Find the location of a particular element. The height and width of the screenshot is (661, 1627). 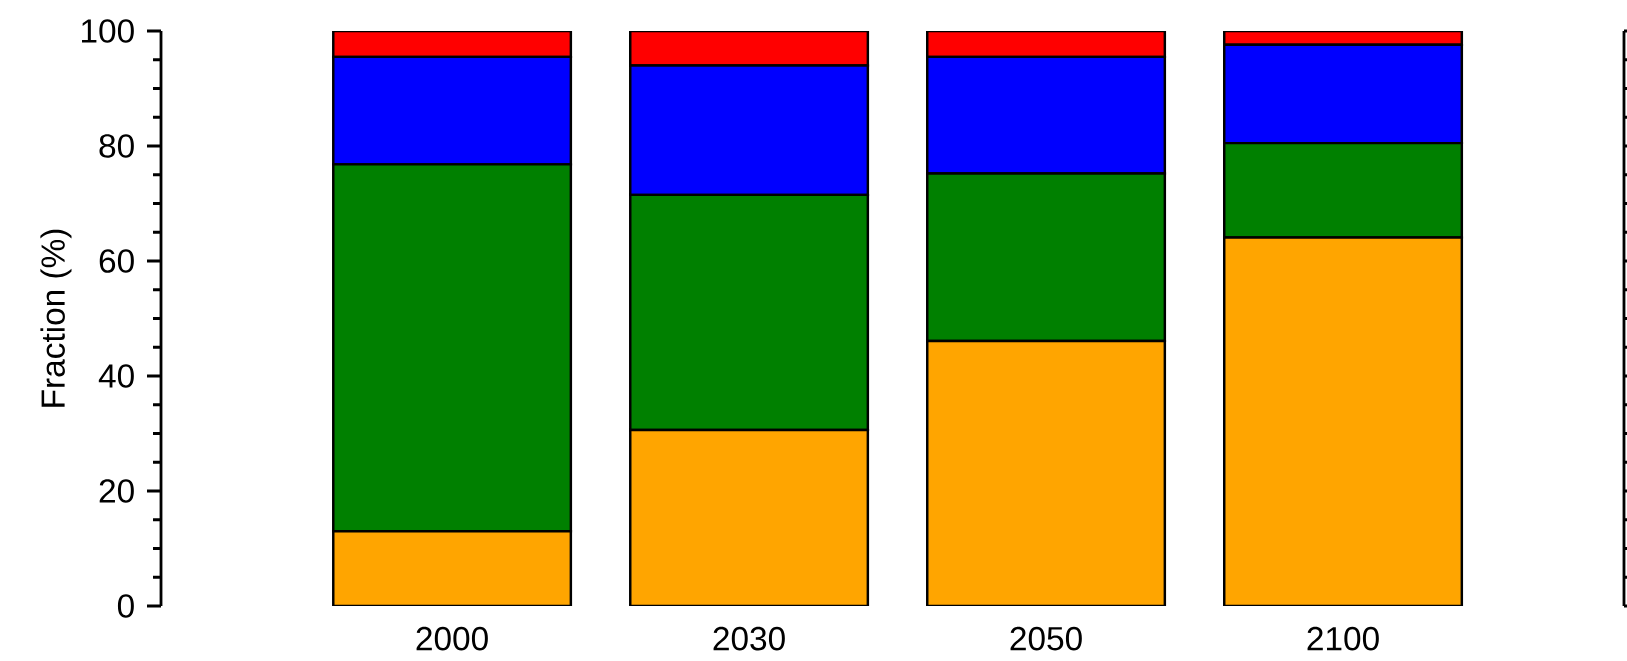

y-tick-label: 0 is located at coordinates (125, 606).